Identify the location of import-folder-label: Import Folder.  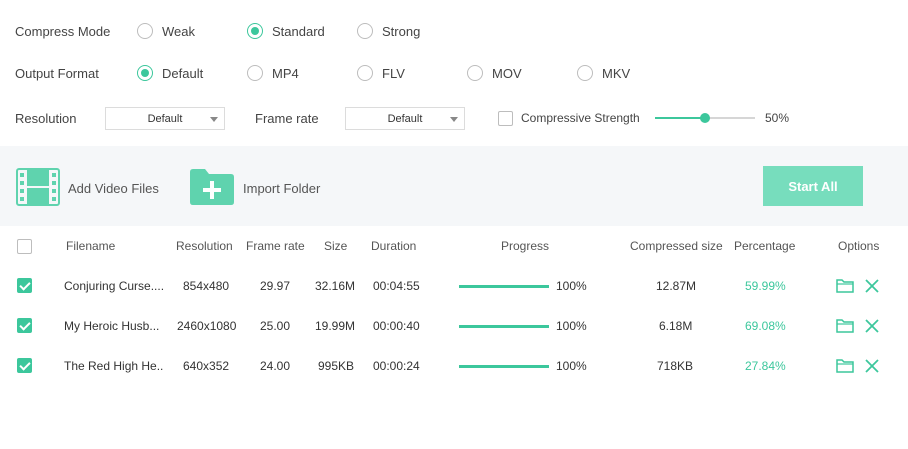
(282, 188).